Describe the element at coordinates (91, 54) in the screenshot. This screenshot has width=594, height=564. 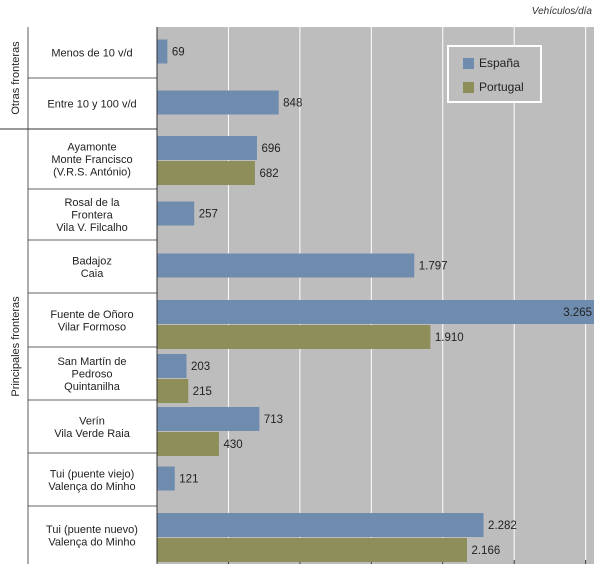
I see `category-label: Menos de 10 v/d` at that location.